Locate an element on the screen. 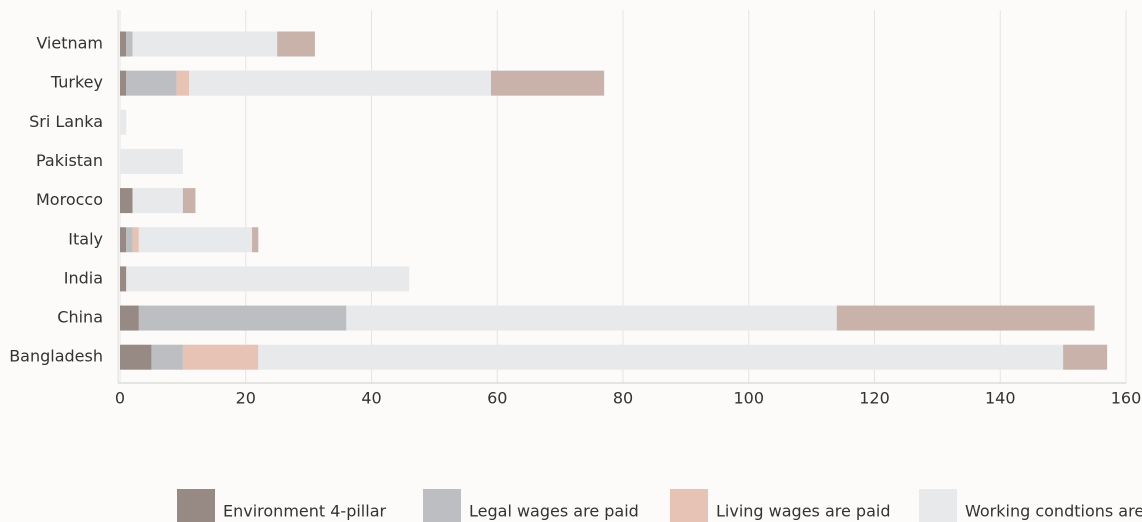  legend-label: Environment 4-pillar is located at coordinates (305, 511).